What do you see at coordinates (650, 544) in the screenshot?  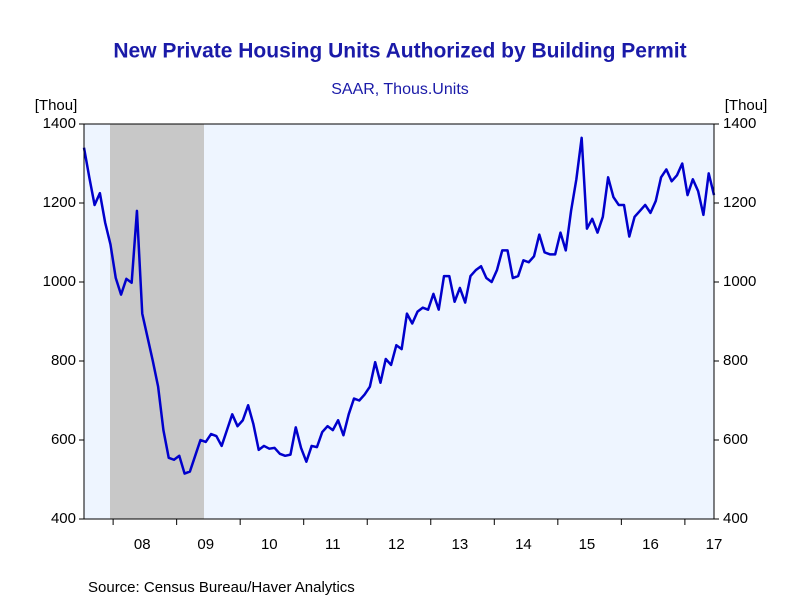 I see `x-tick-label: 16` at bounding box center [650, 544].